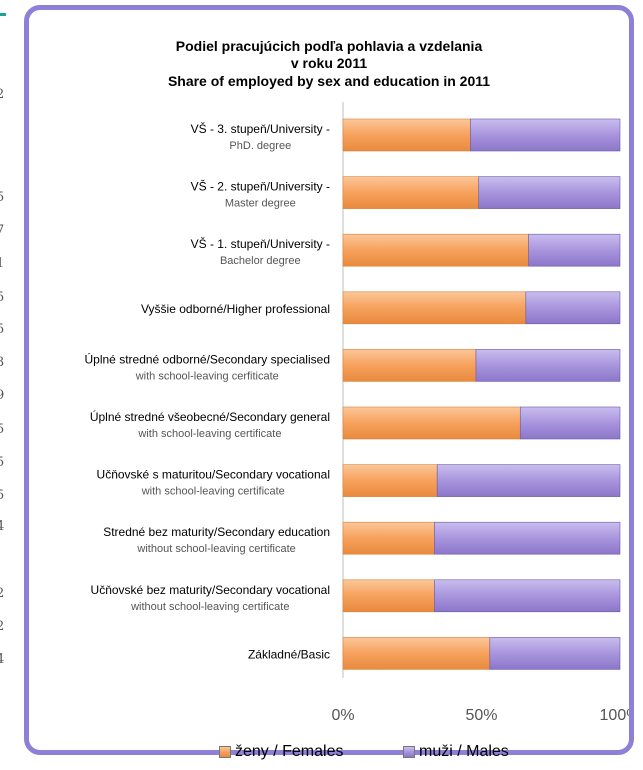 Image resolution: width=643 pixels, height=770 pixels. What do you see at coordinates (464, 751) in the screenshot?
I see `legend-label-males: muži / Males` at bounding box center [464, 751].